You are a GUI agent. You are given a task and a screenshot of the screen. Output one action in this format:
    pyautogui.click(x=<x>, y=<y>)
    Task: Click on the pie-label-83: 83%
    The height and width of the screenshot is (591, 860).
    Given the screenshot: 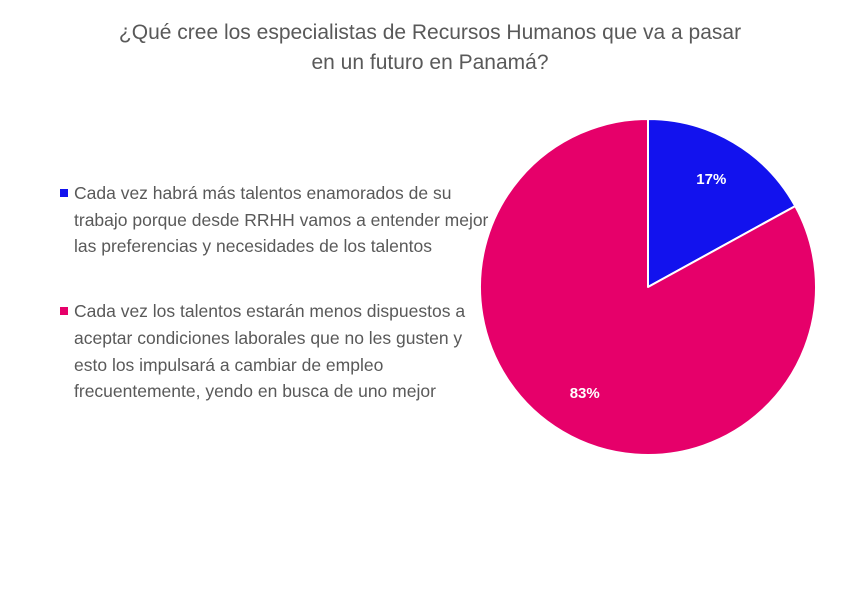 What is the action you would take?
    pyautogui.click(x=585, y=393)
    